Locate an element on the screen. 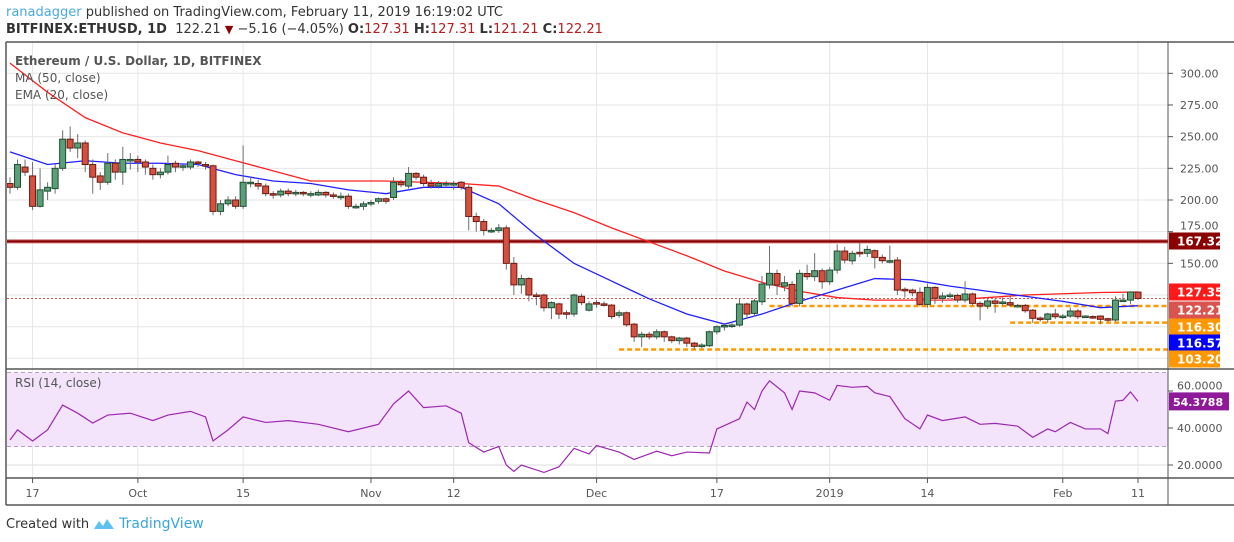  legend-rsi: RSI (14, close) is located at coordinates (58, 383).